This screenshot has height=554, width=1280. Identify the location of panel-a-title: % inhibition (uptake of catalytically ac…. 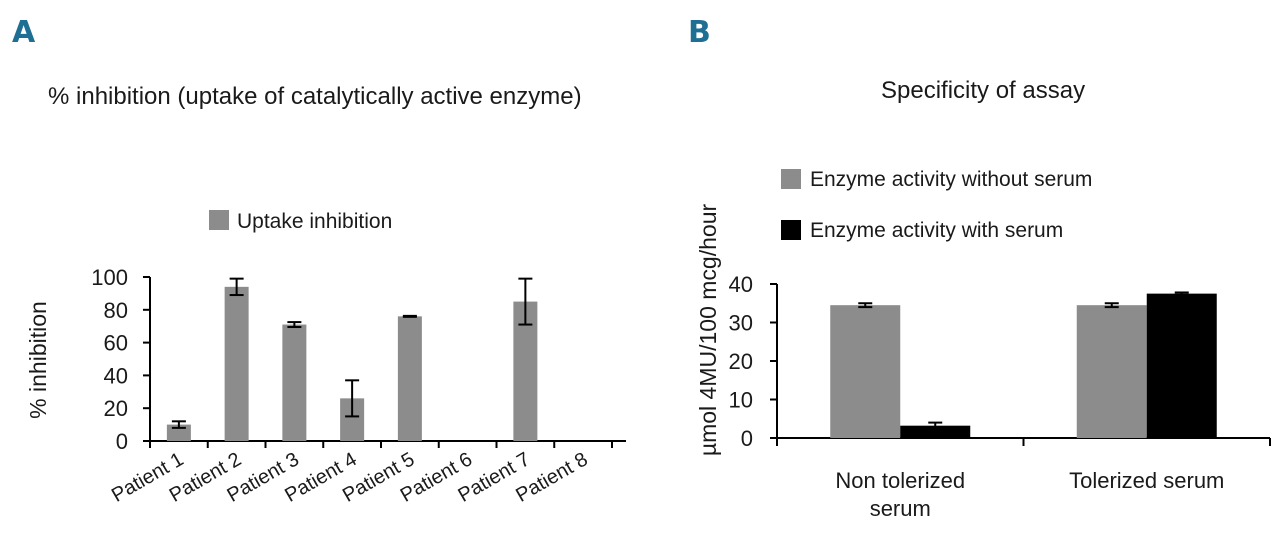
(315, 96).